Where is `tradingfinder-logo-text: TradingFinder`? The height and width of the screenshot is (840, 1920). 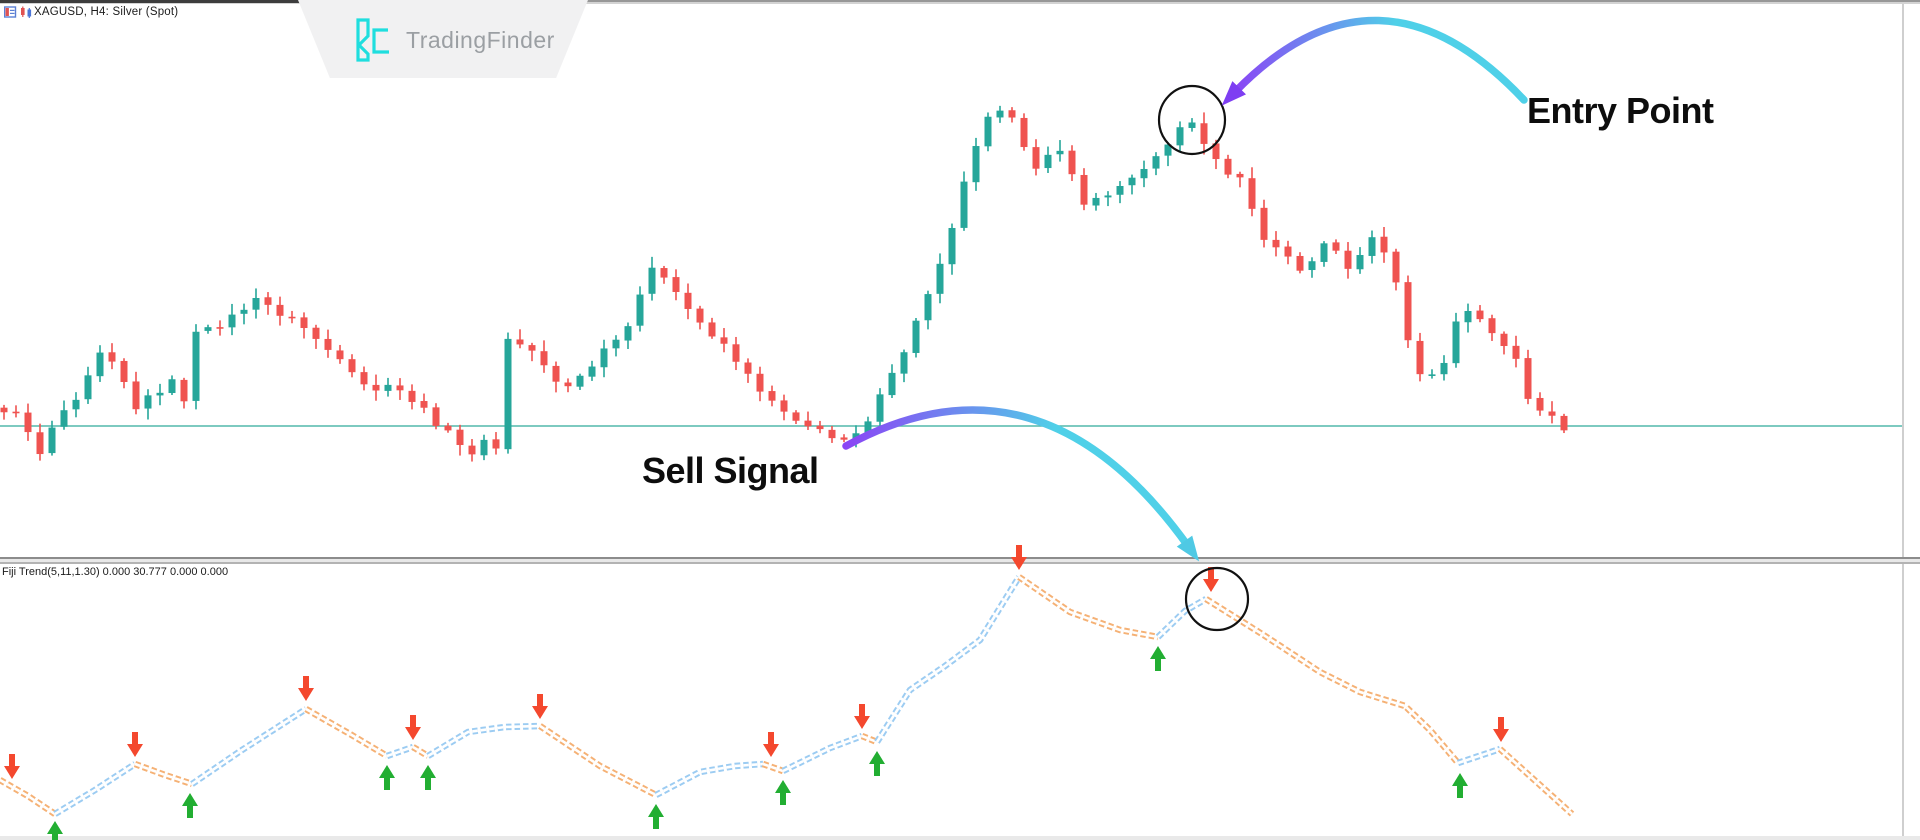
tradingfinder-logo-text: TradingFinder is located at coordinates (480, 39).